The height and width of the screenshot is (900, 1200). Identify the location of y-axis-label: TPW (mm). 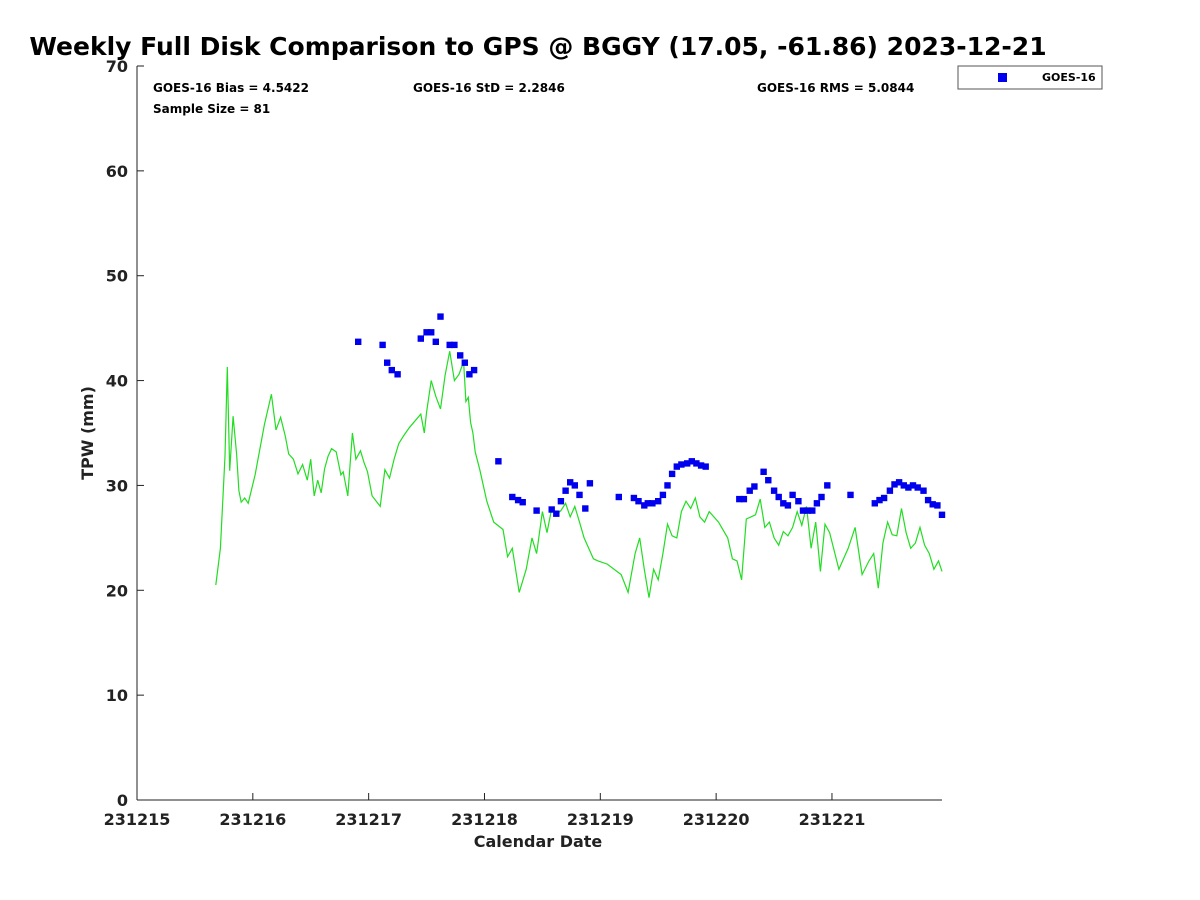
(87, 433).